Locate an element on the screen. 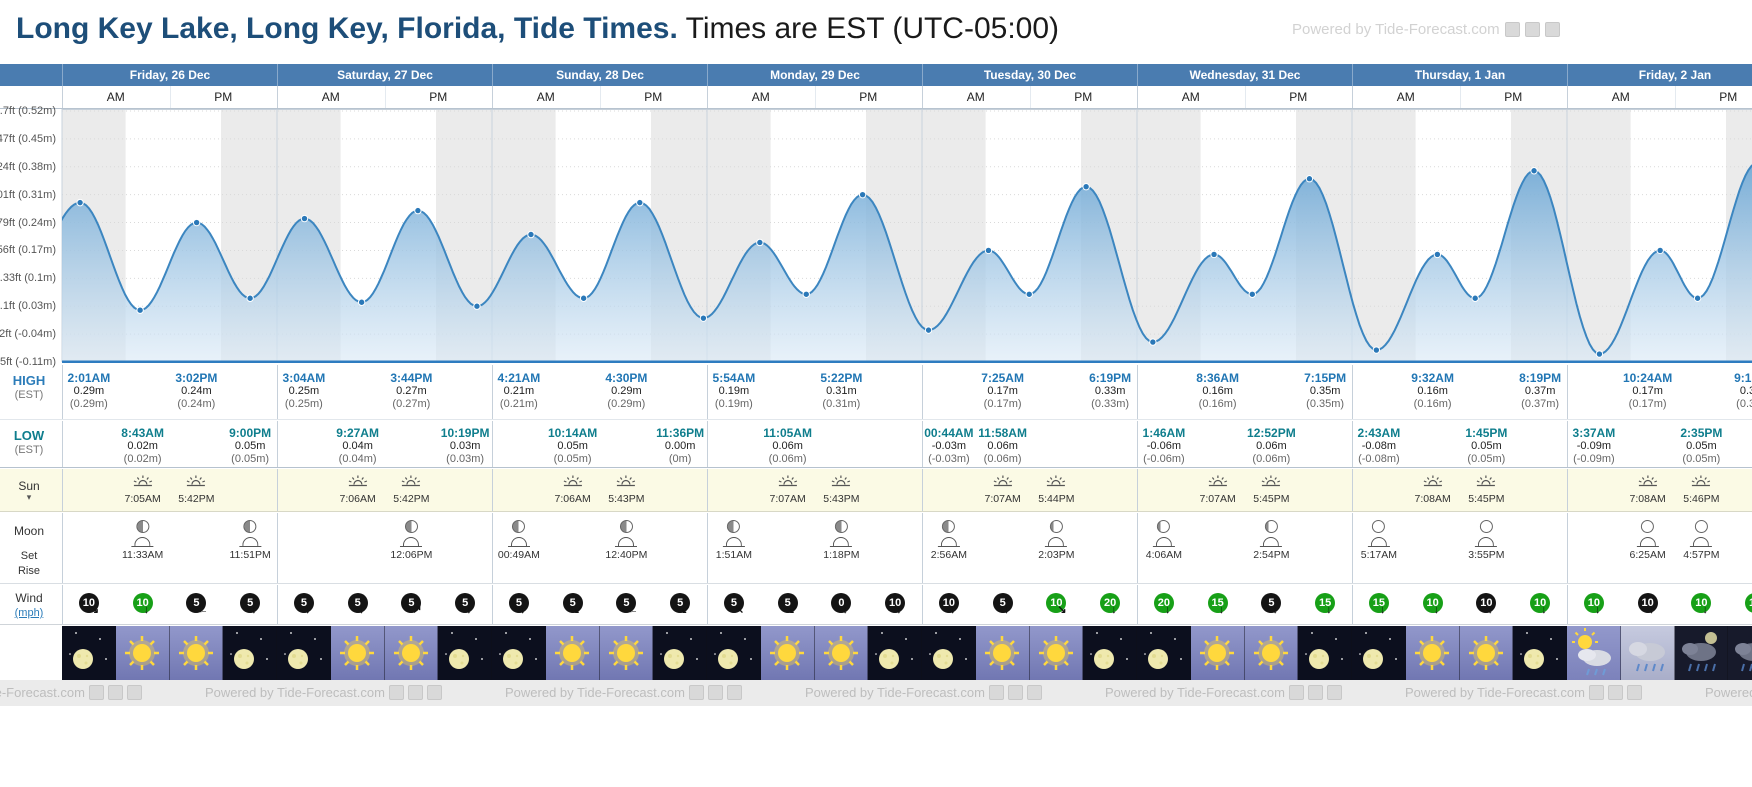 Image resolution: width=1752 pixels, height=787 pixels. moon-event-time: 12:06PM is located at coordinates (411, 555).